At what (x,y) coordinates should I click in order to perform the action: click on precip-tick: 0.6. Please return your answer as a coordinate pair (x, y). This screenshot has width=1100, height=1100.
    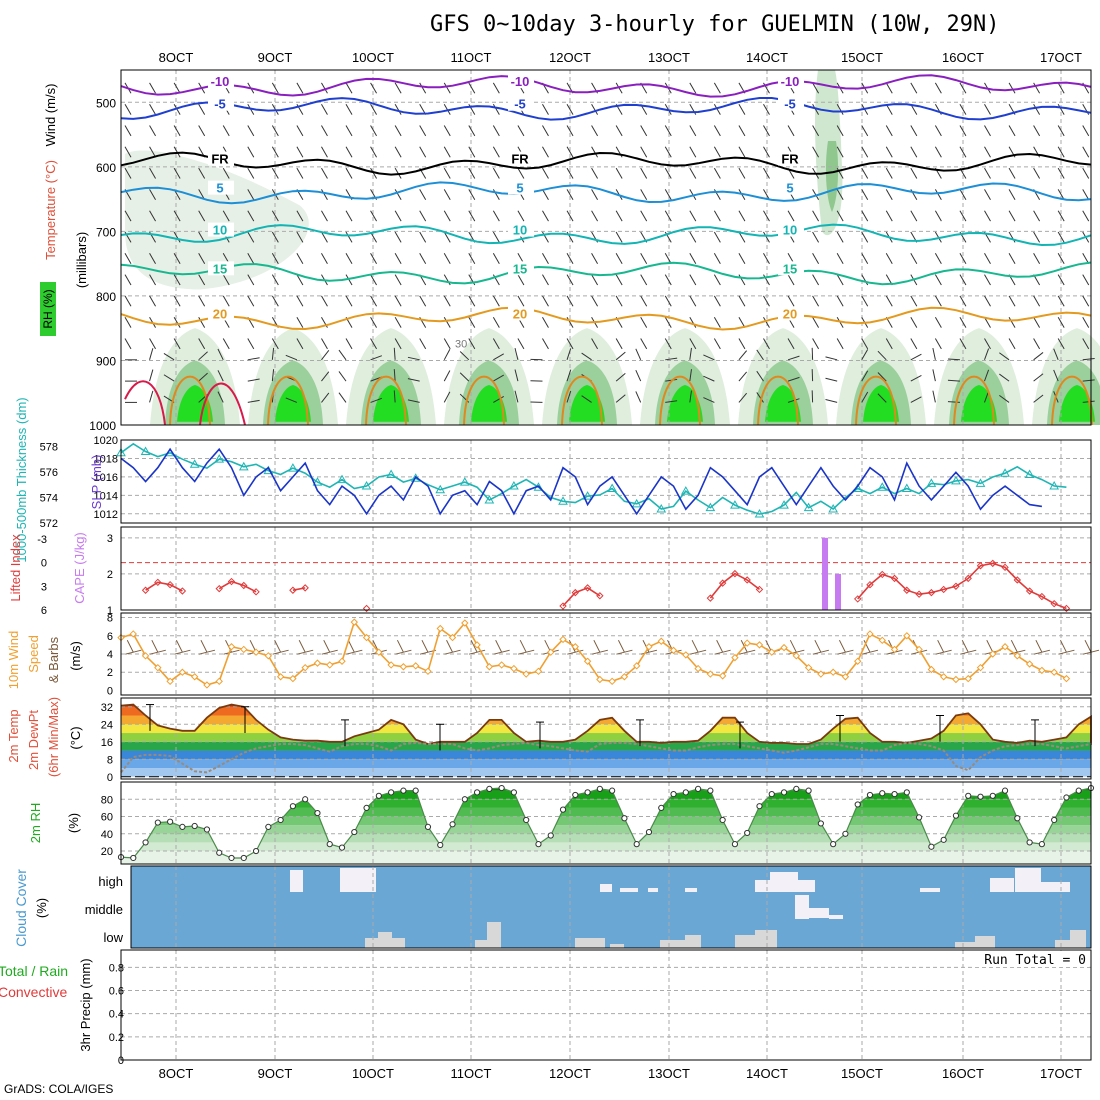
    Looking at the image, I should click on (116, 992).